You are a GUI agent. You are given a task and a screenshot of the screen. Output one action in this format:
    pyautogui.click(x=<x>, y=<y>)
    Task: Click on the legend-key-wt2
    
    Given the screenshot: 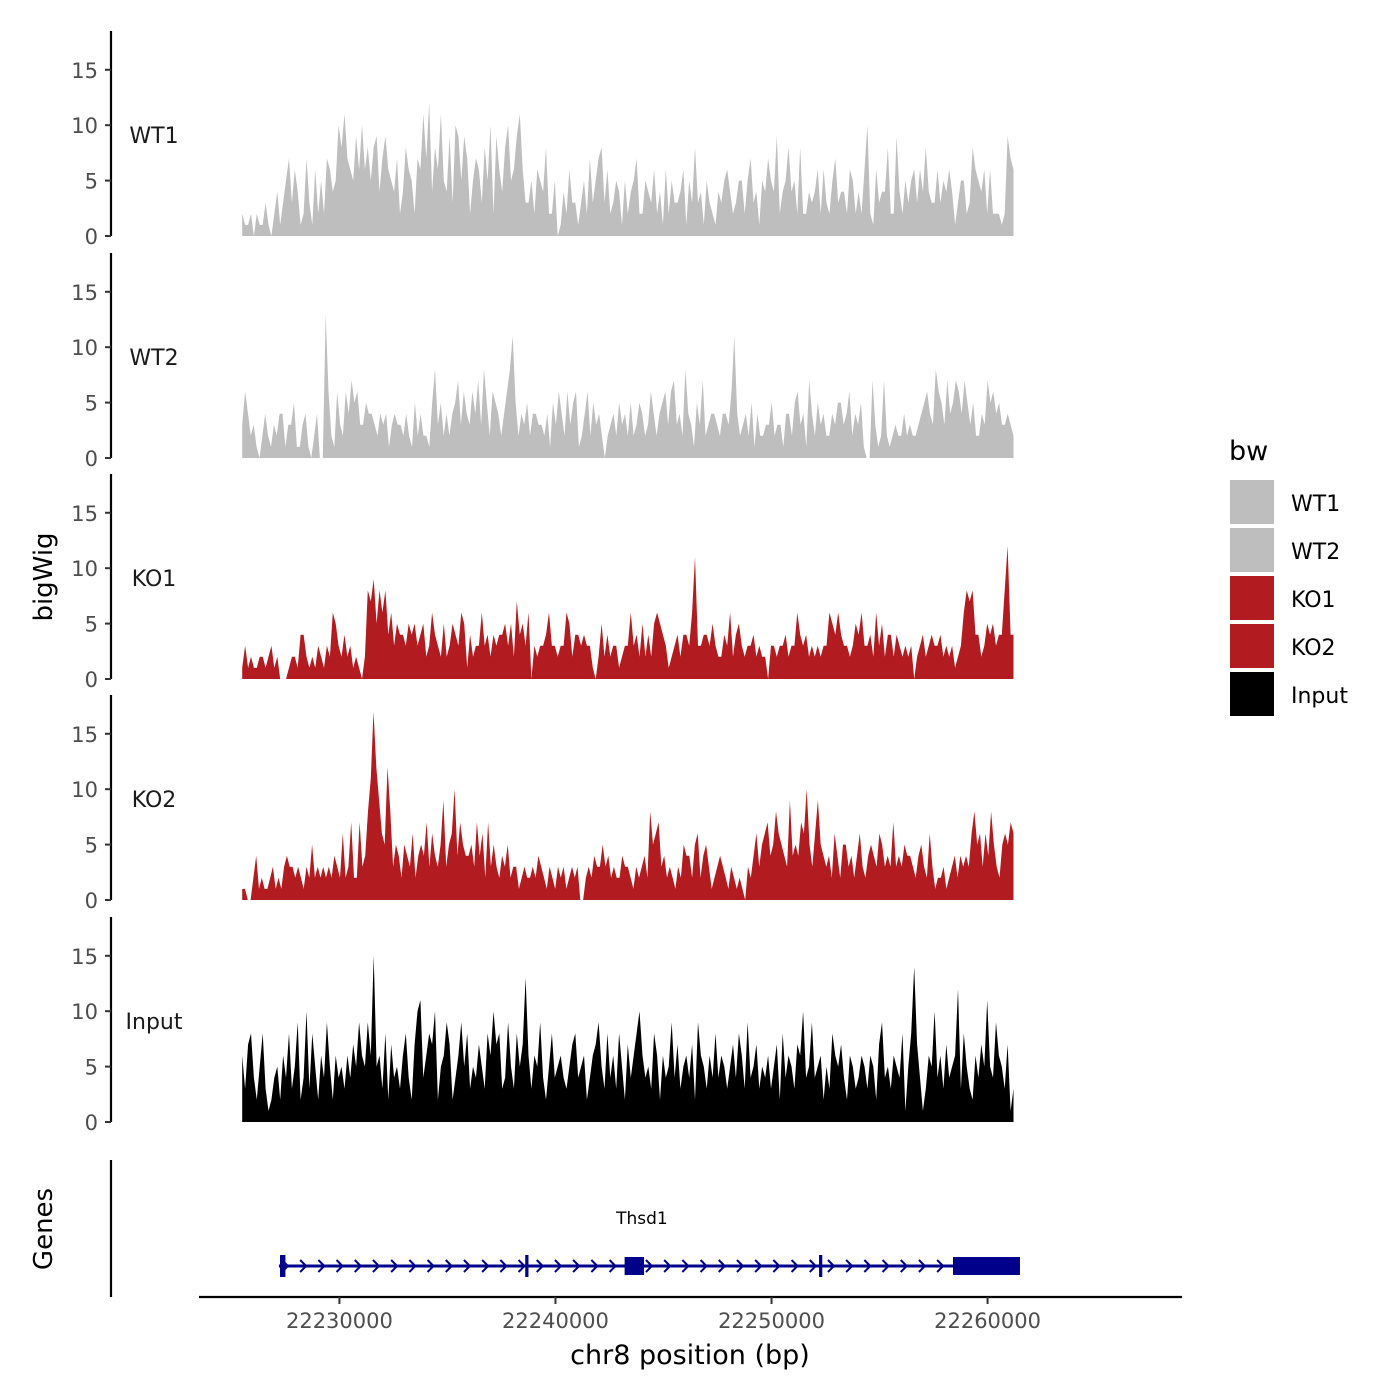 What is the action you would take?
    pyautogui.click(x=1252, y=550)
    